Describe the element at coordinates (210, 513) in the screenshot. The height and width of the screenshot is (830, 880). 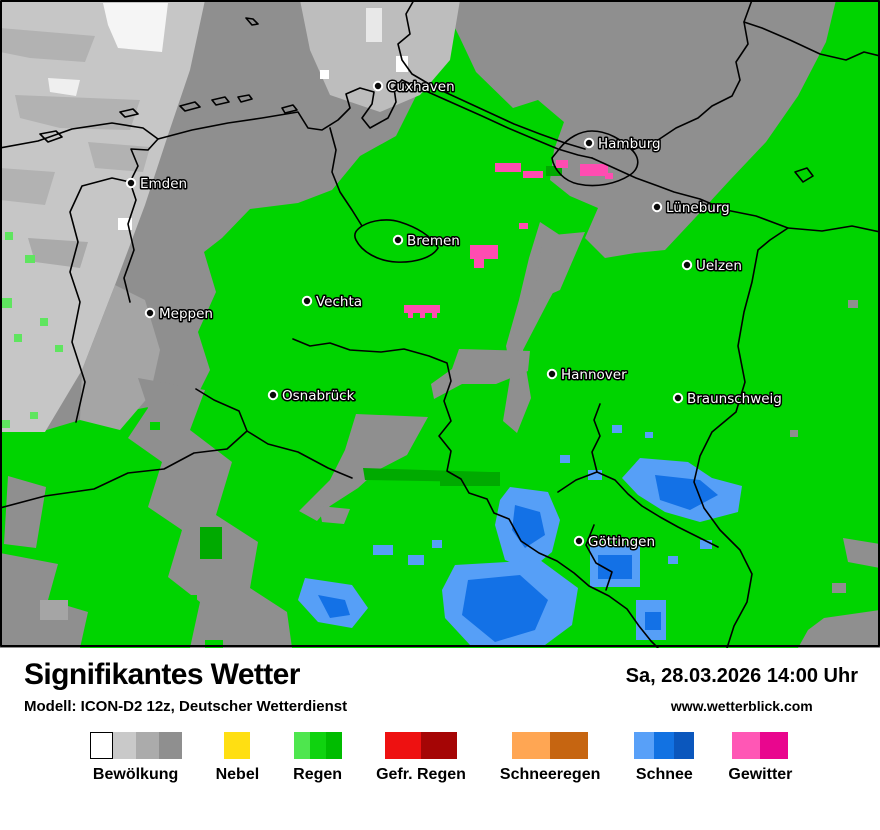
I see `cloud-band-sw` at that location.